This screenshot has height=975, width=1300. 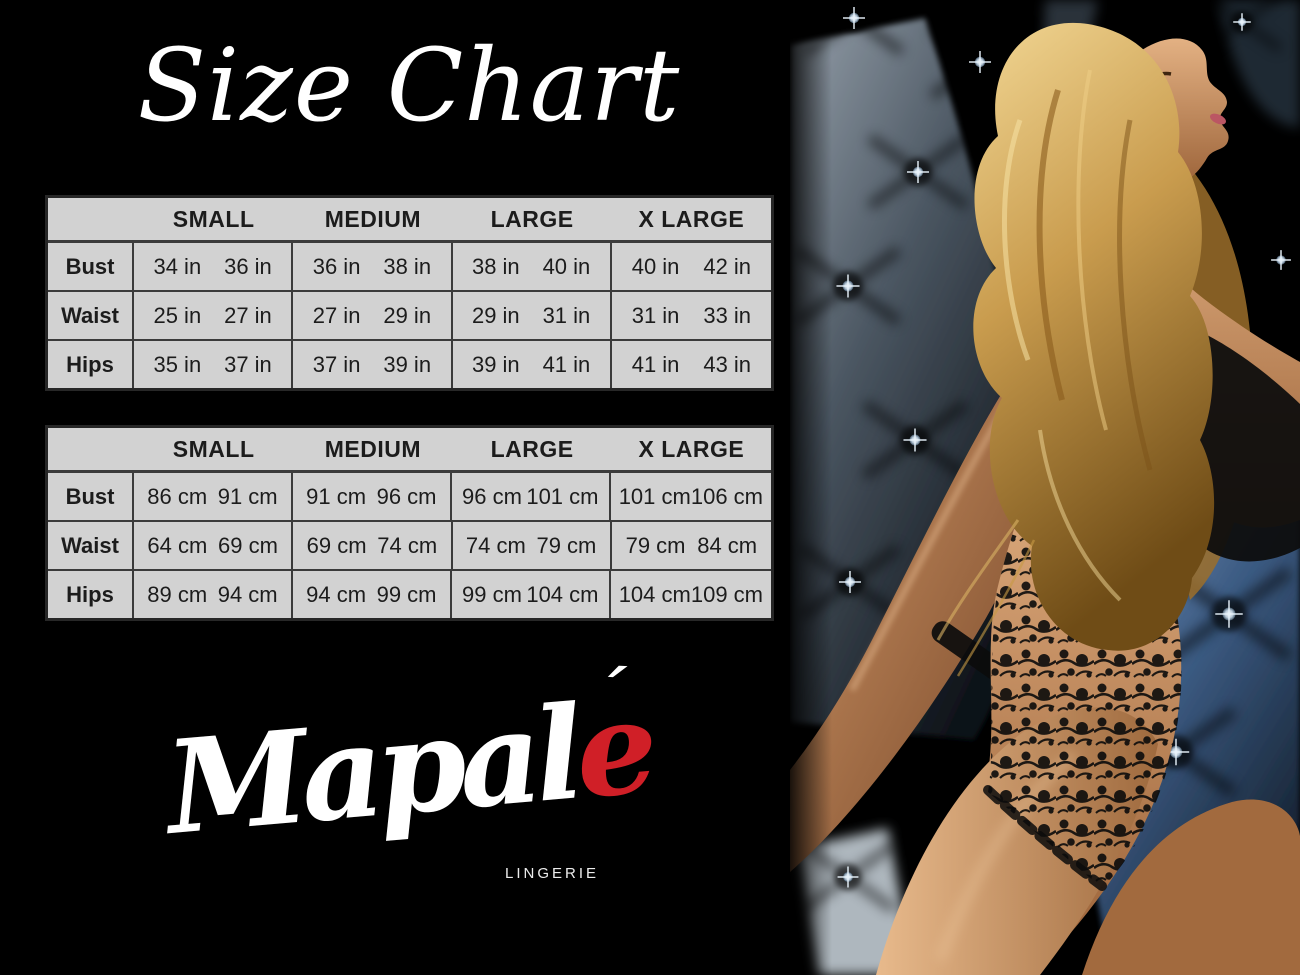 What do you see at coordinates (691, 364) in the screenshot?
I see `measurement-cell: 41 in 43 in` at bounding box center [691, 364].